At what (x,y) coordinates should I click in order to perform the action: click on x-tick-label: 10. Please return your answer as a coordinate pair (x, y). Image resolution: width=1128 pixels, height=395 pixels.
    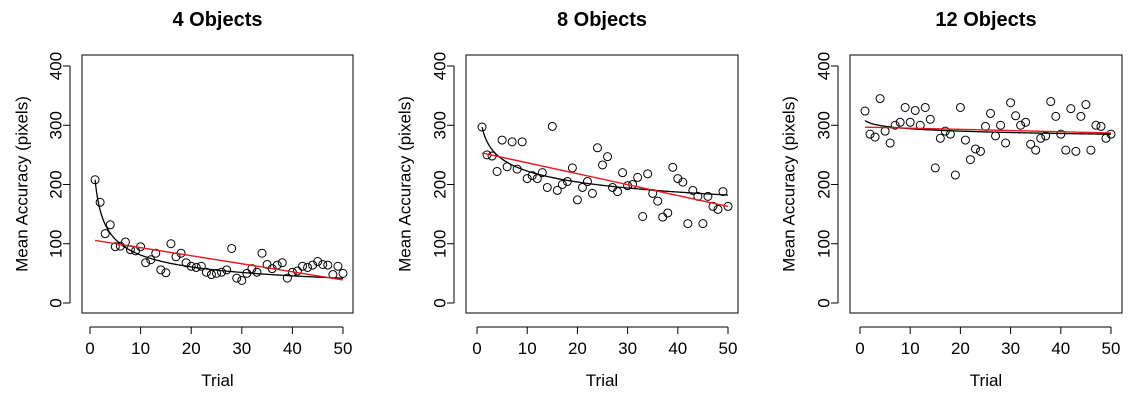
    Looking at the image, I should click on (527, 348).